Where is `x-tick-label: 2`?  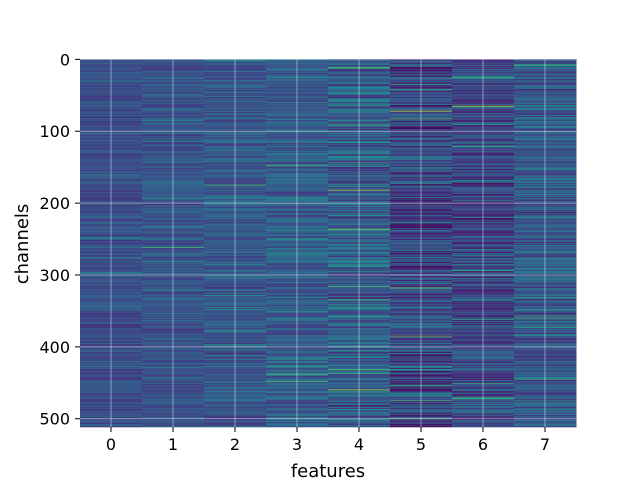
x-tick-label: 2 is located at coordinates (235, 444).